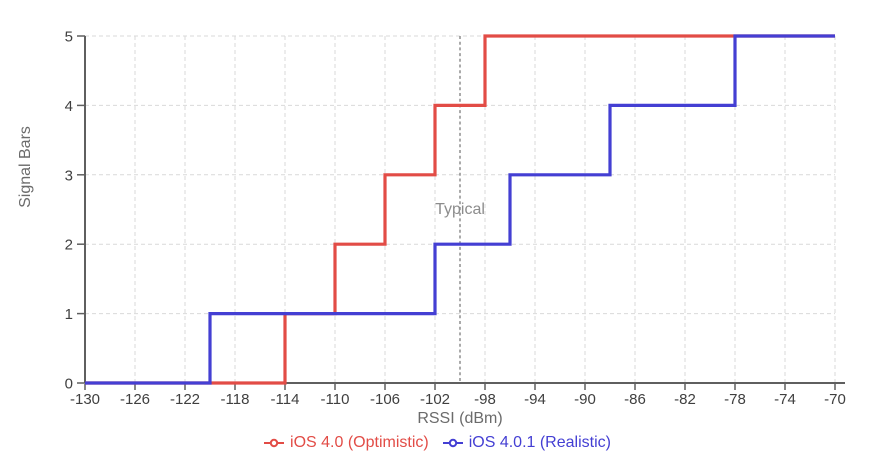 The height and width of the screenshot is (462, 875). I want to click on y-tick-label: 5, so click(69, 37).